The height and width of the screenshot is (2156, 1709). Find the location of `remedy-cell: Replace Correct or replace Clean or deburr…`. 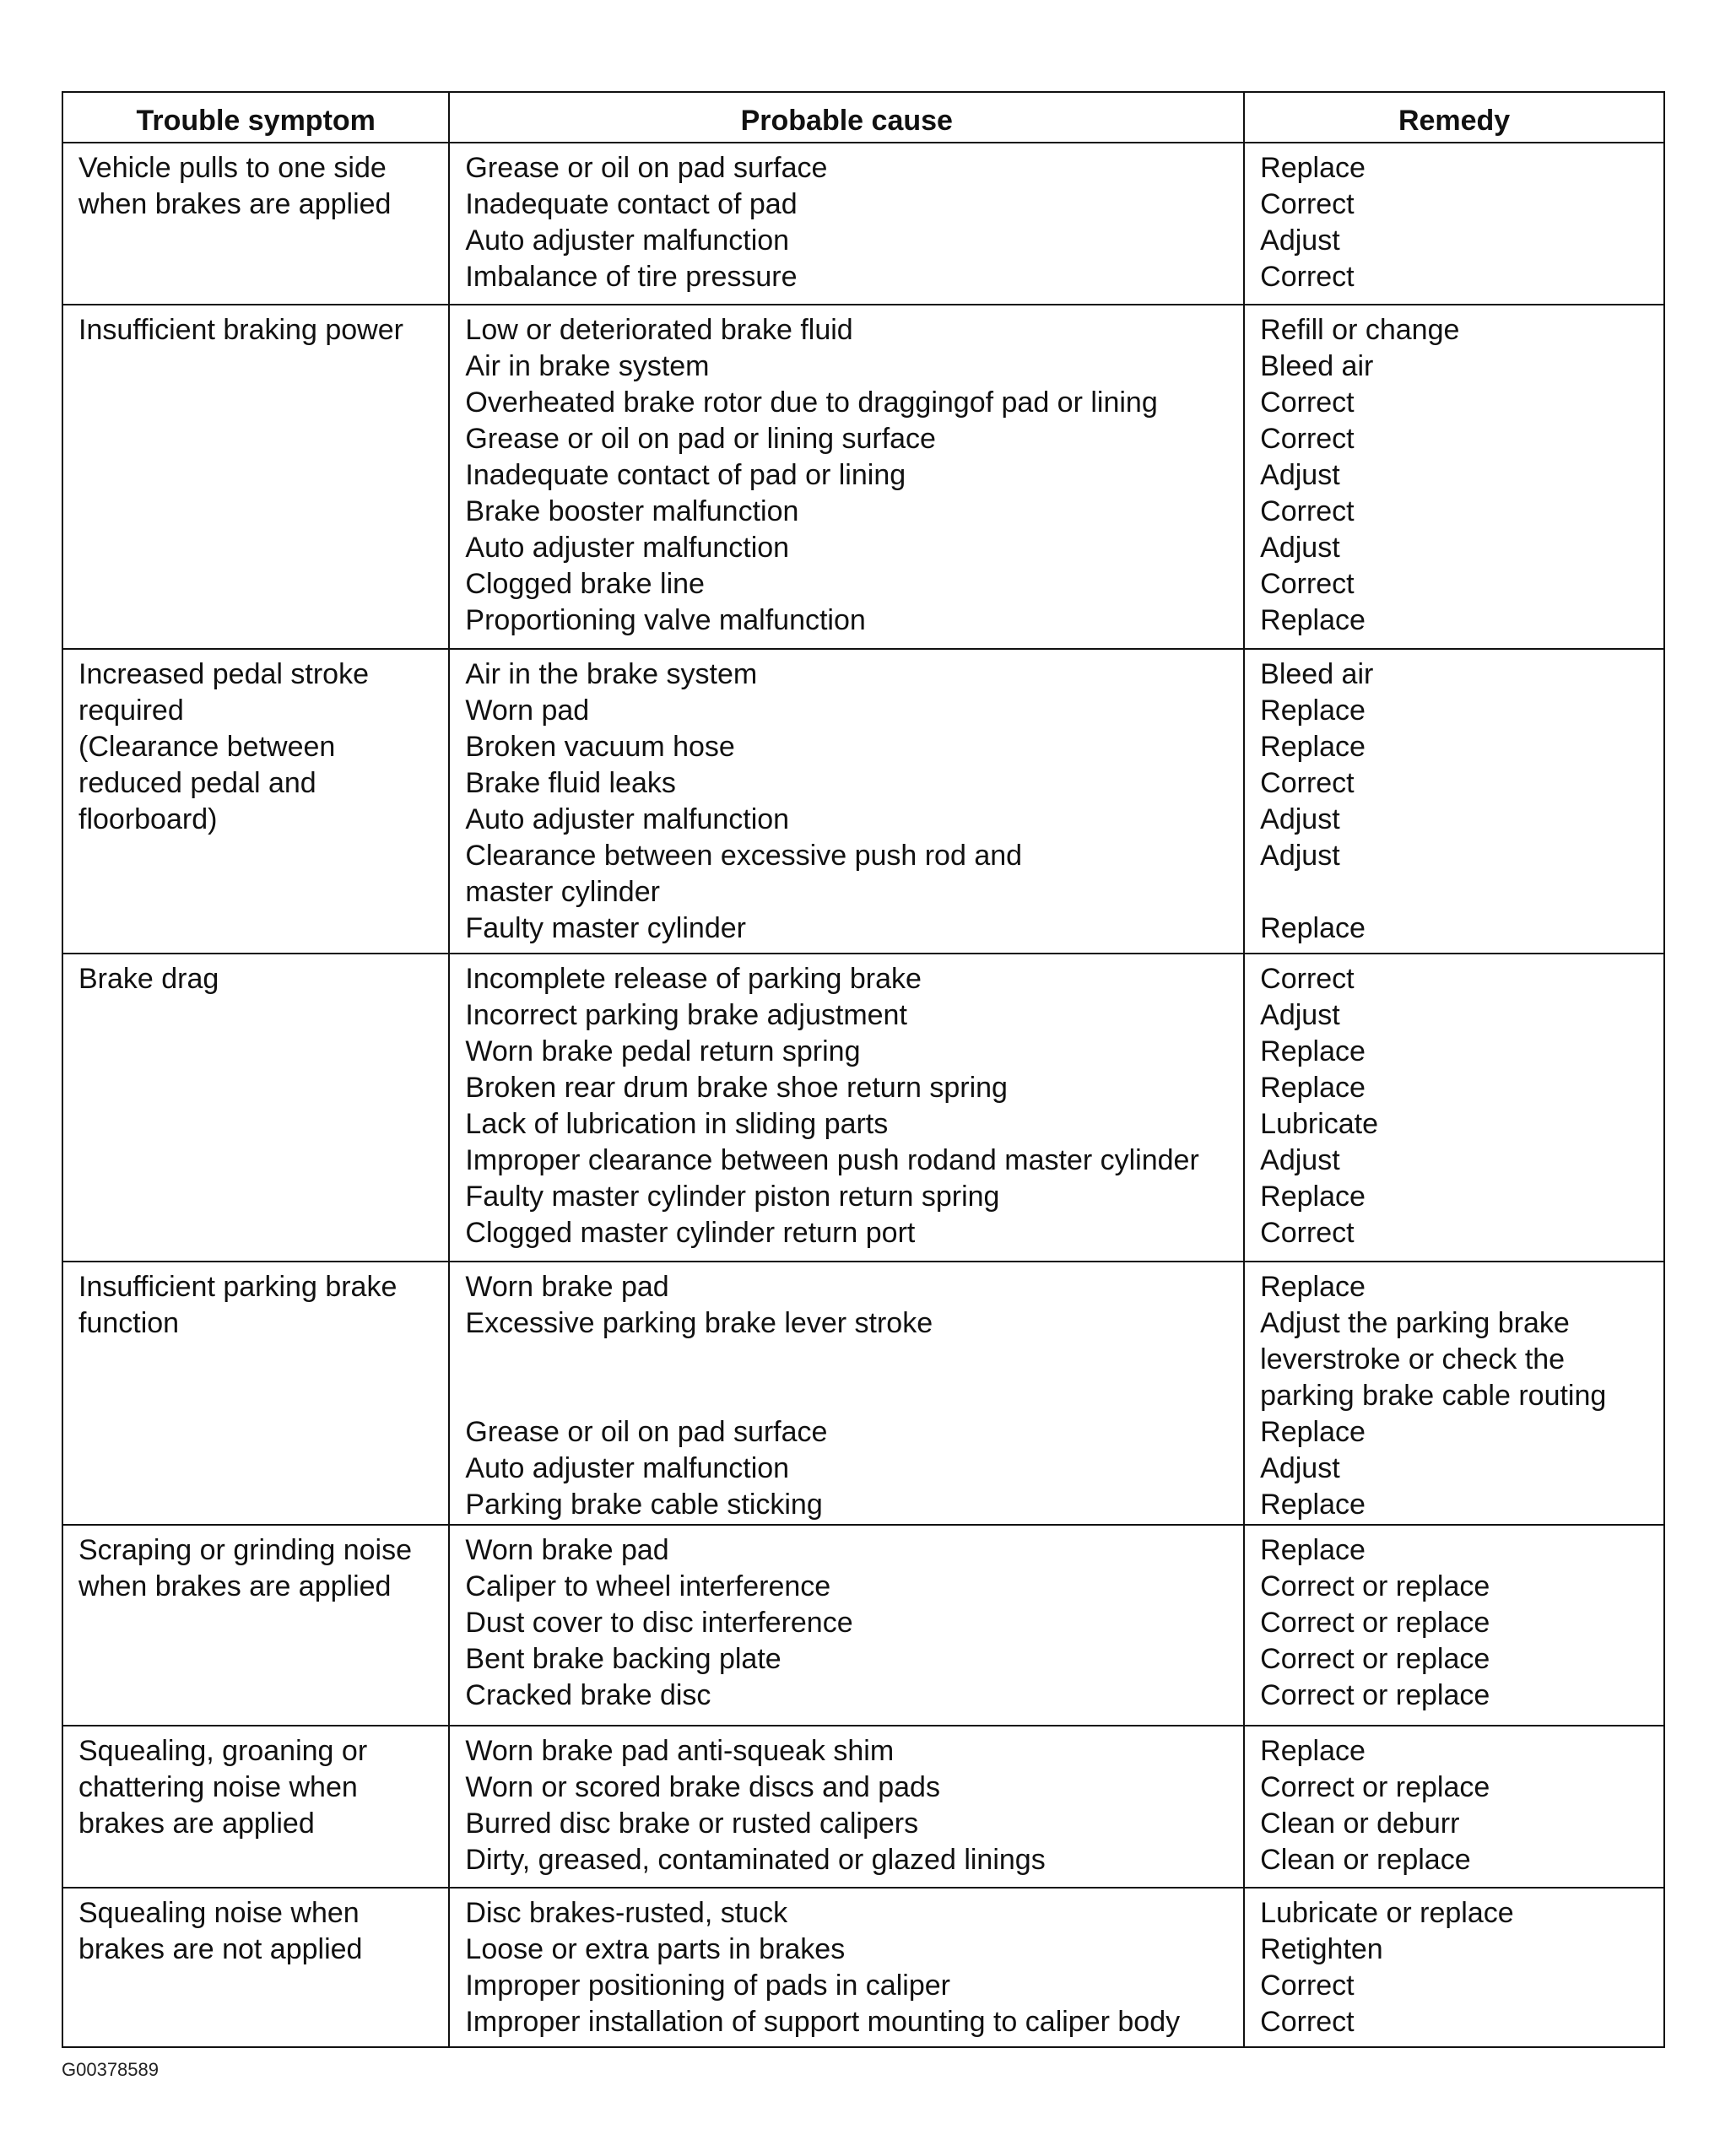

remedy-cell: Replace Correct or replace Clean or deburr… is located at coordinates (1454, 1807).